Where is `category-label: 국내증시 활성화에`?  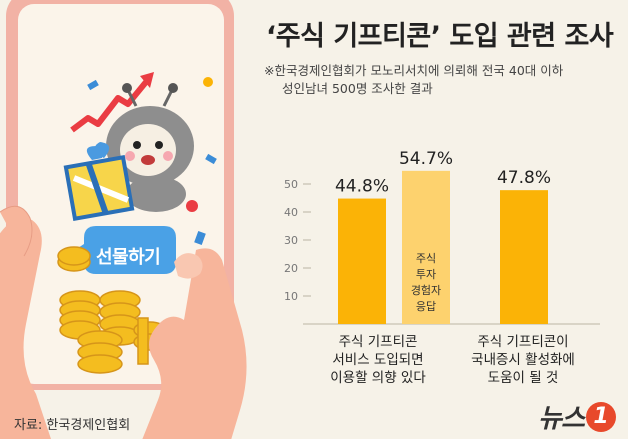 category-label: 국내증시 활성화에 is located at coordinates (523, 360).